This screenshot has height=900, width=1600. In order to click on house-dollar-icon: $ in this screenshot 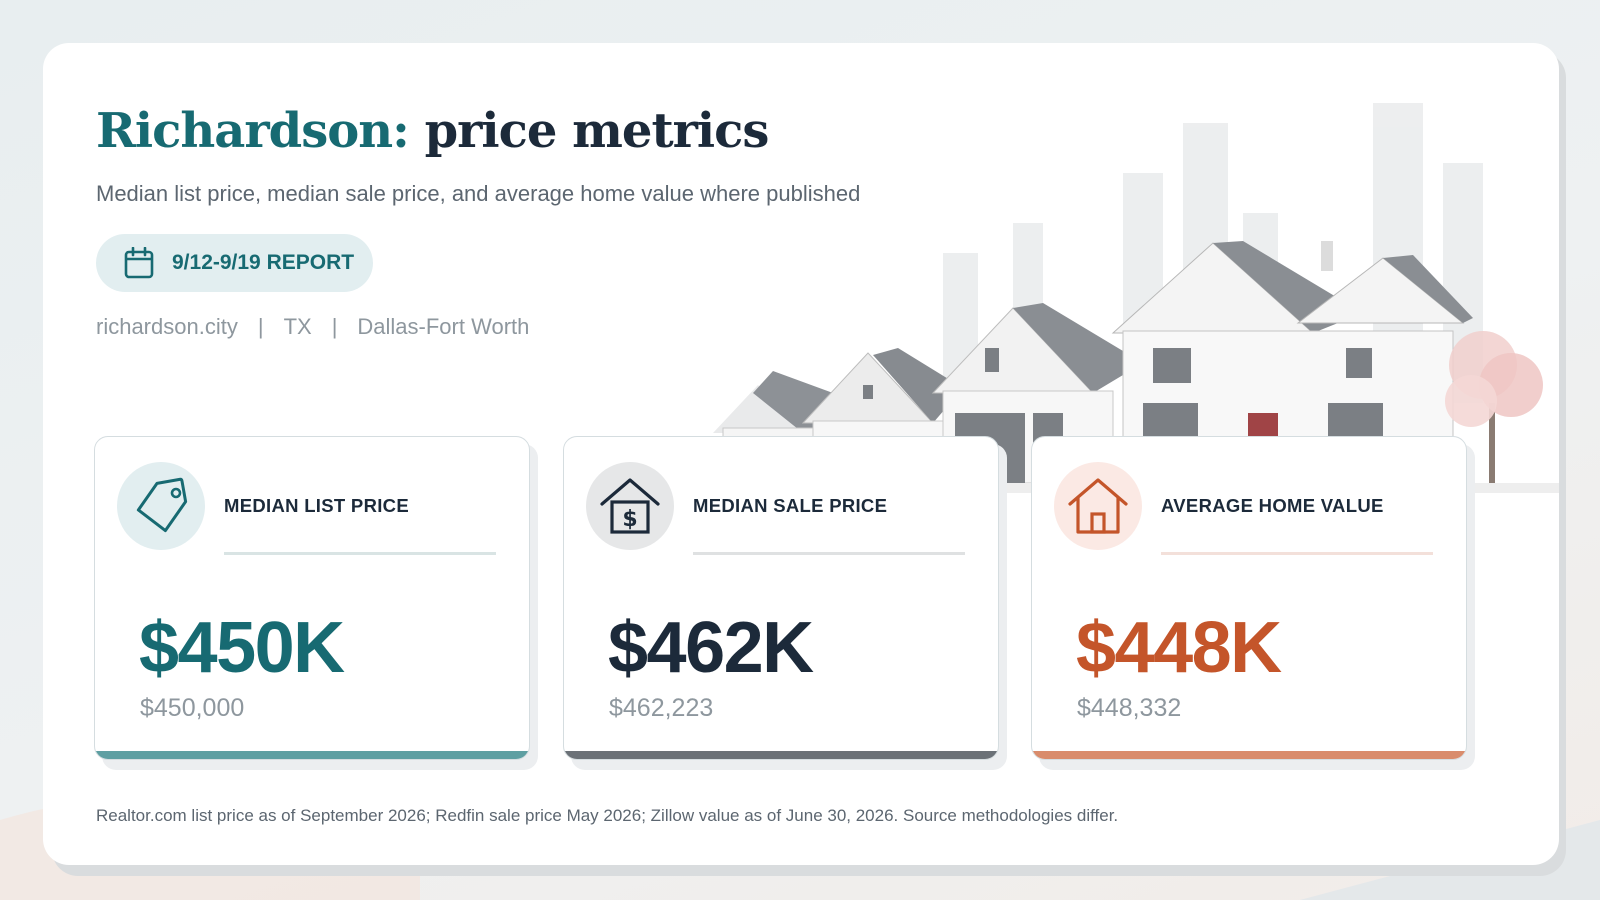, I will do `click(630, 506)`.